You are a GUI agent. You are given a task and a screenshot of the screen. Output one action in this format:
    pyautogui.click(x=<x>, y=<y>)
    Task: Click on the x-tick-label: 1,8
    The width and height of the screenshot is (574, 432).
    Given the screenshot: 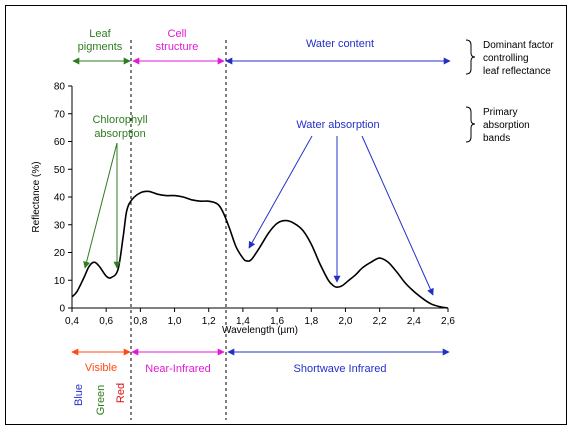 What is the action you would take?
    pyautogui.click(x=311, y=321)
    